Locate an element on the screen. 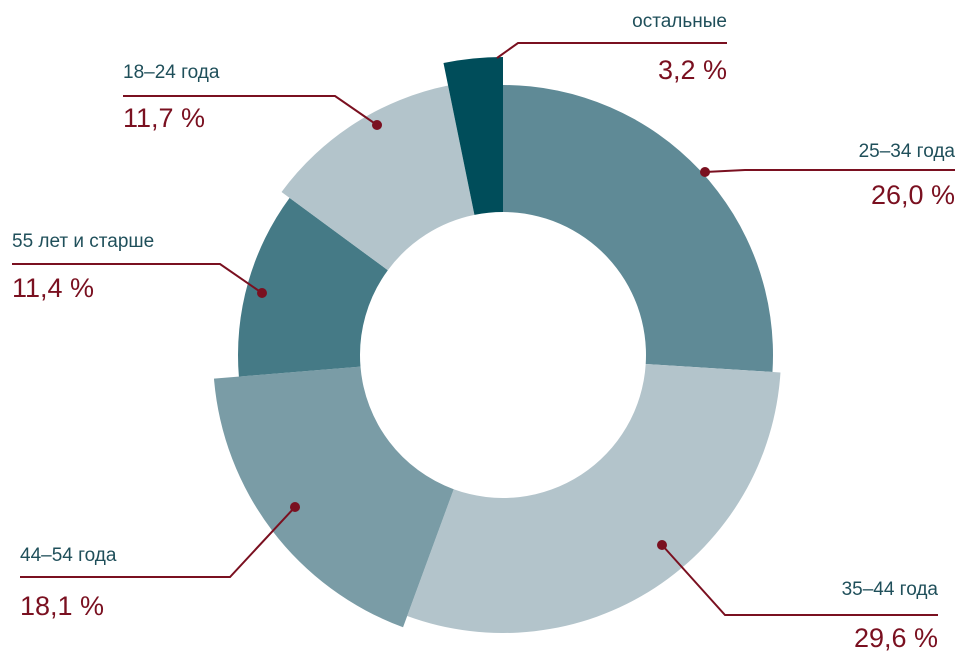 The image size is (960, 656). value-label: 29,6 % is located at coordinates (896, 638).